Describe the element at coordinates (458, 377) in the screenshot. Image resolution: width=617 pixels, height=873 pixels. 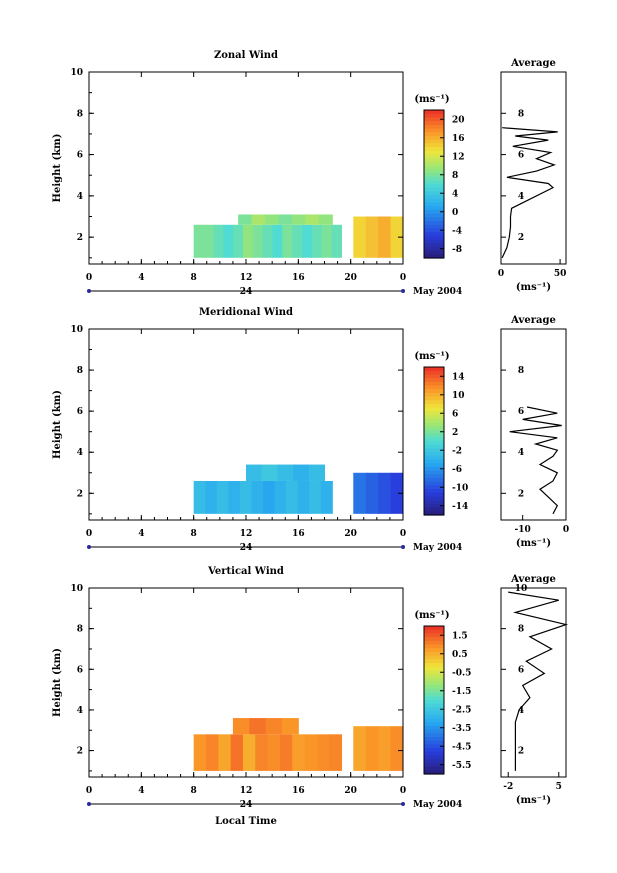
I see `colorbar-tick-label: 14` at that location.